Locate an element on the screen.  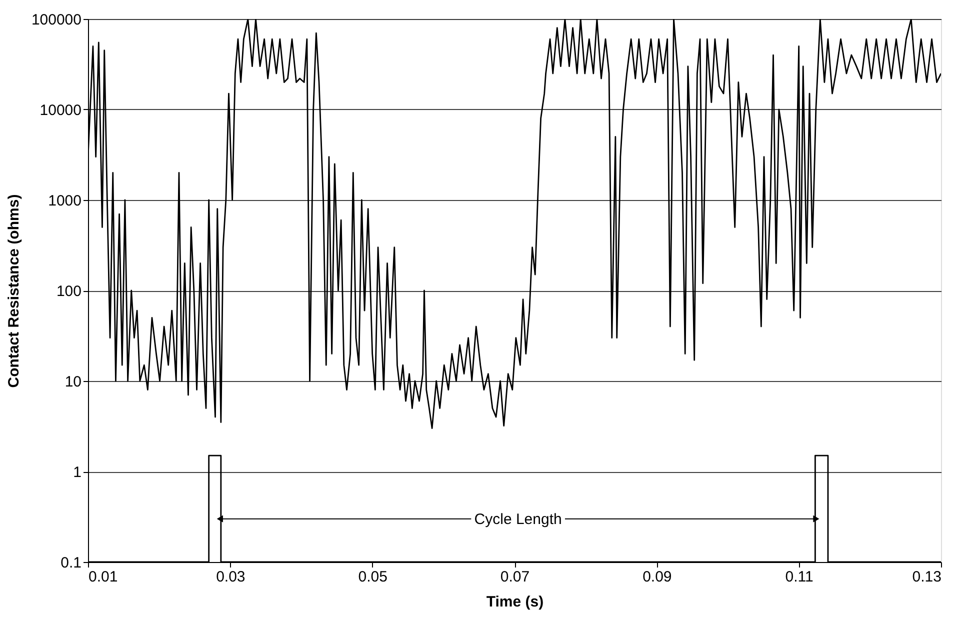
y-tick-label: 1 is located at coordinates (77, 472).